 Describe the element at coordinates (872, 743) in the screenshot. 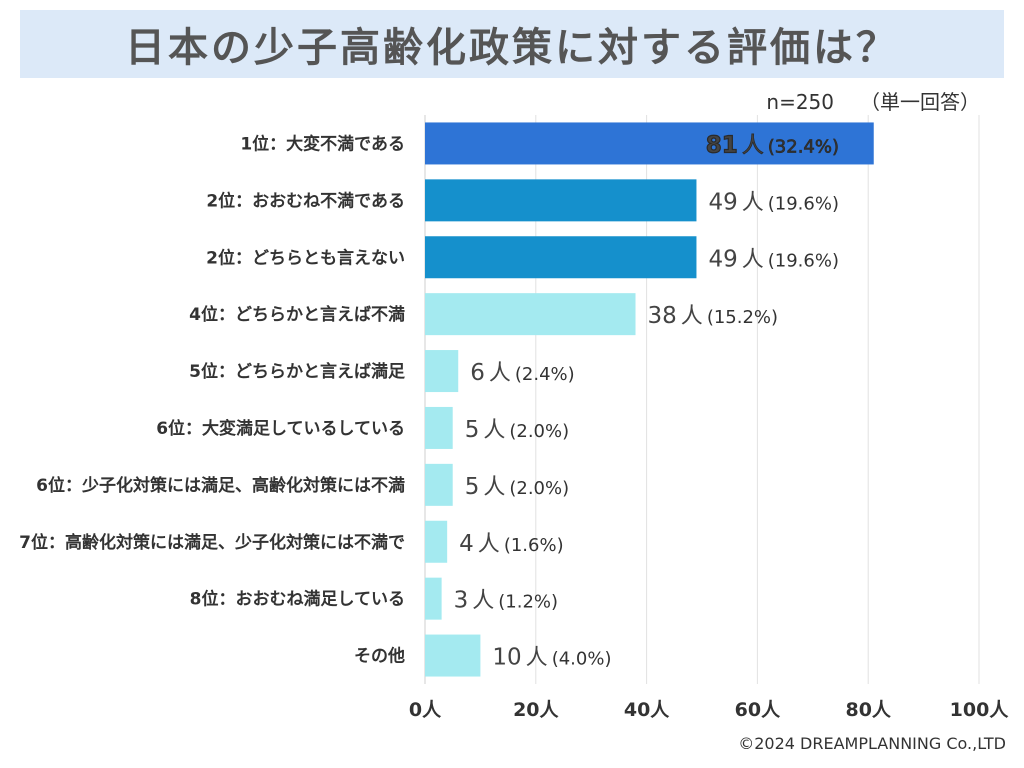

I see `copyright: ©2024 DREAMPLANNING Co.,LTD` at that location.